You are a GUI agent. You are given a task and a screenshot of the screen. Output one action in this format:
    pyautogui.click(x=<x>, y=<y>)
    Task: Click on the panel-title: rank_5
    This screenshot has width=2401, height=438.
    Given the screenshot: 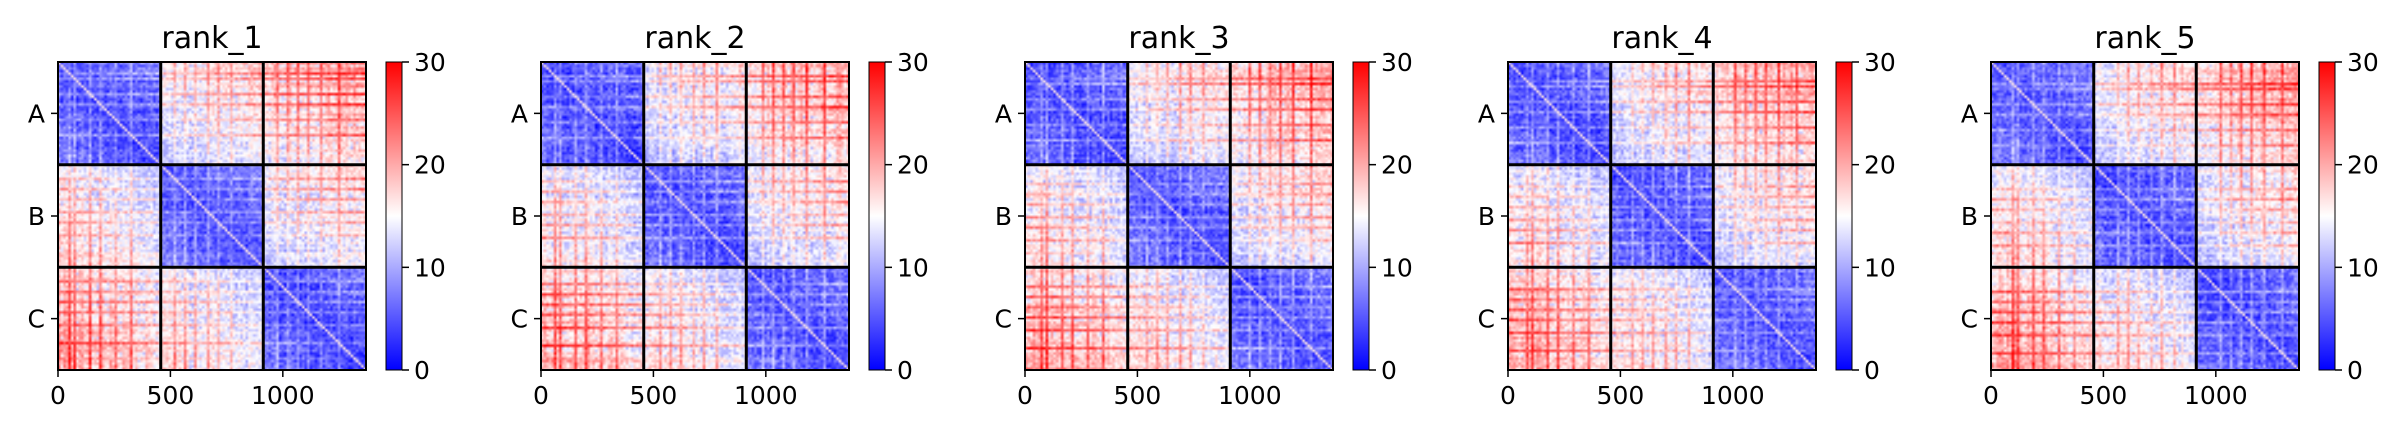 What is the action you would take?
    pyautogui.click(x=2144, y=38)
    